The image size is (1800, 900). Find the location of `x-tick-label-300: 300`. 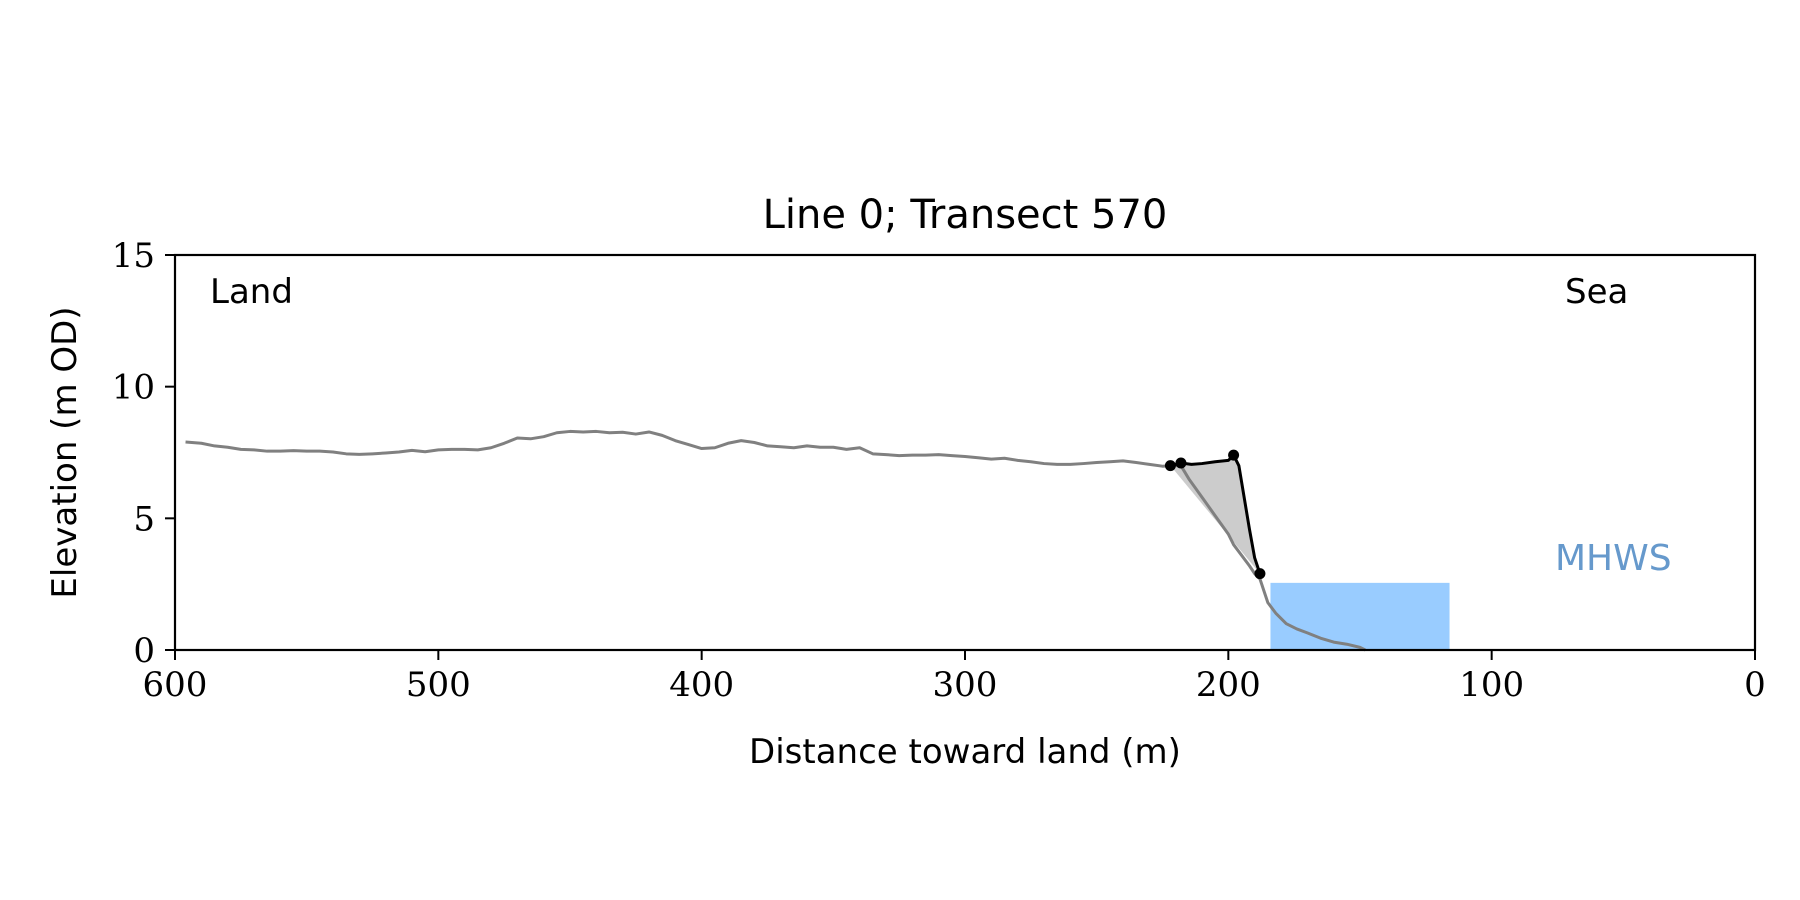

x-tick-label-300: 300 is located at coordinates (965, 685).